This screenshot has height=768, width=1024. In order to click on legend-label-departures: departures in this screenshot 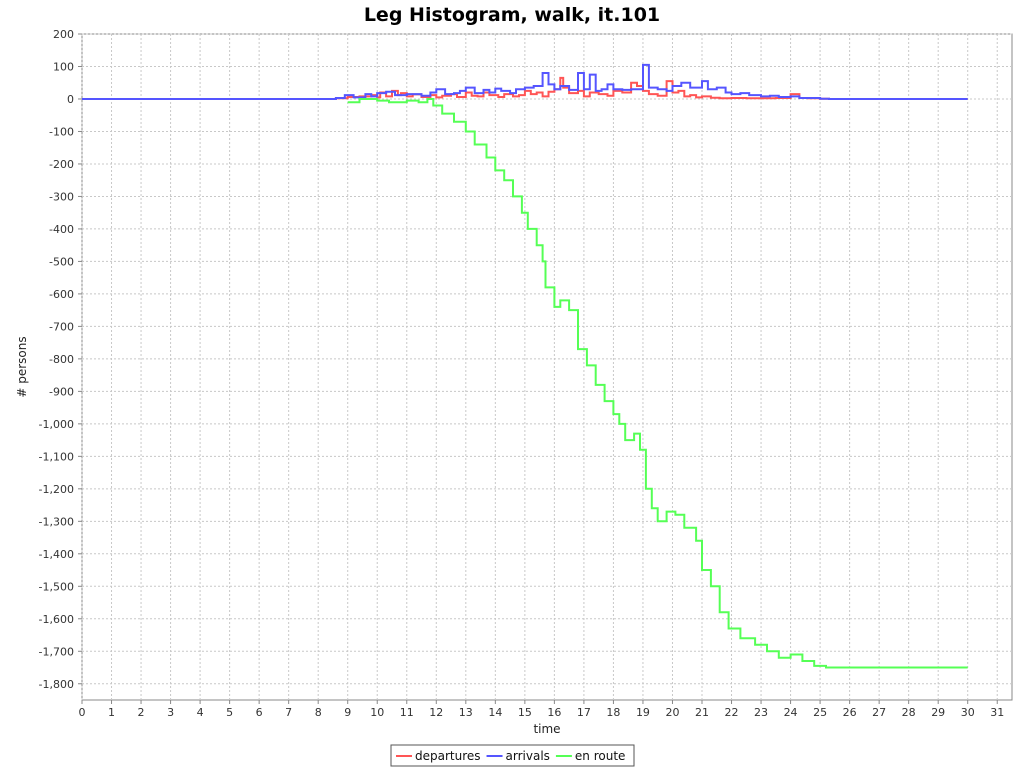, I will do `click(448, 756)`.